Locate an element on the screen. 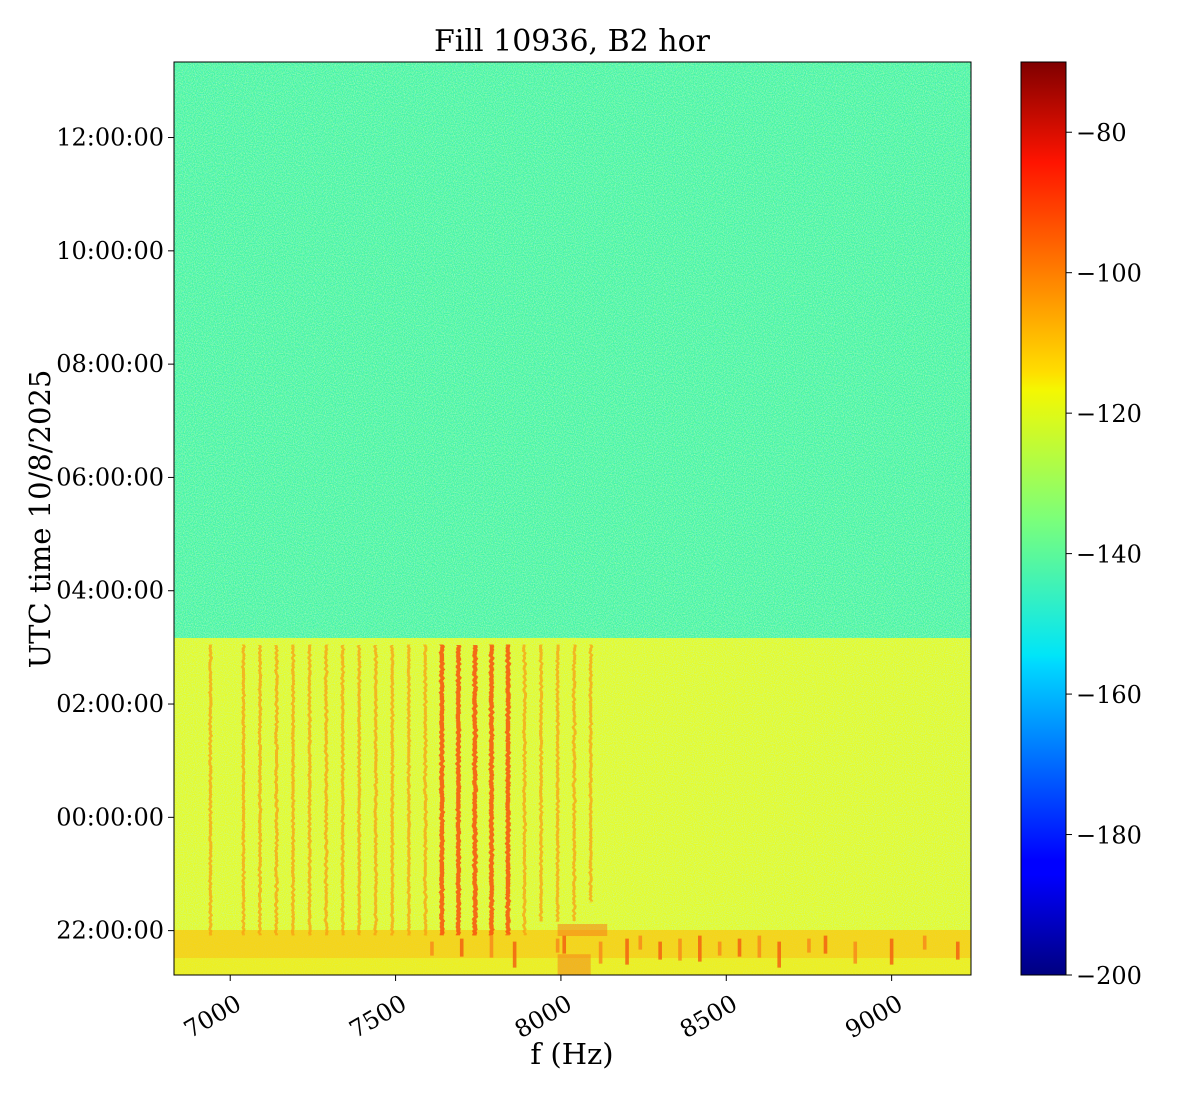  colorbar-tick-label: −120 is located at coordinates (1109, 414).